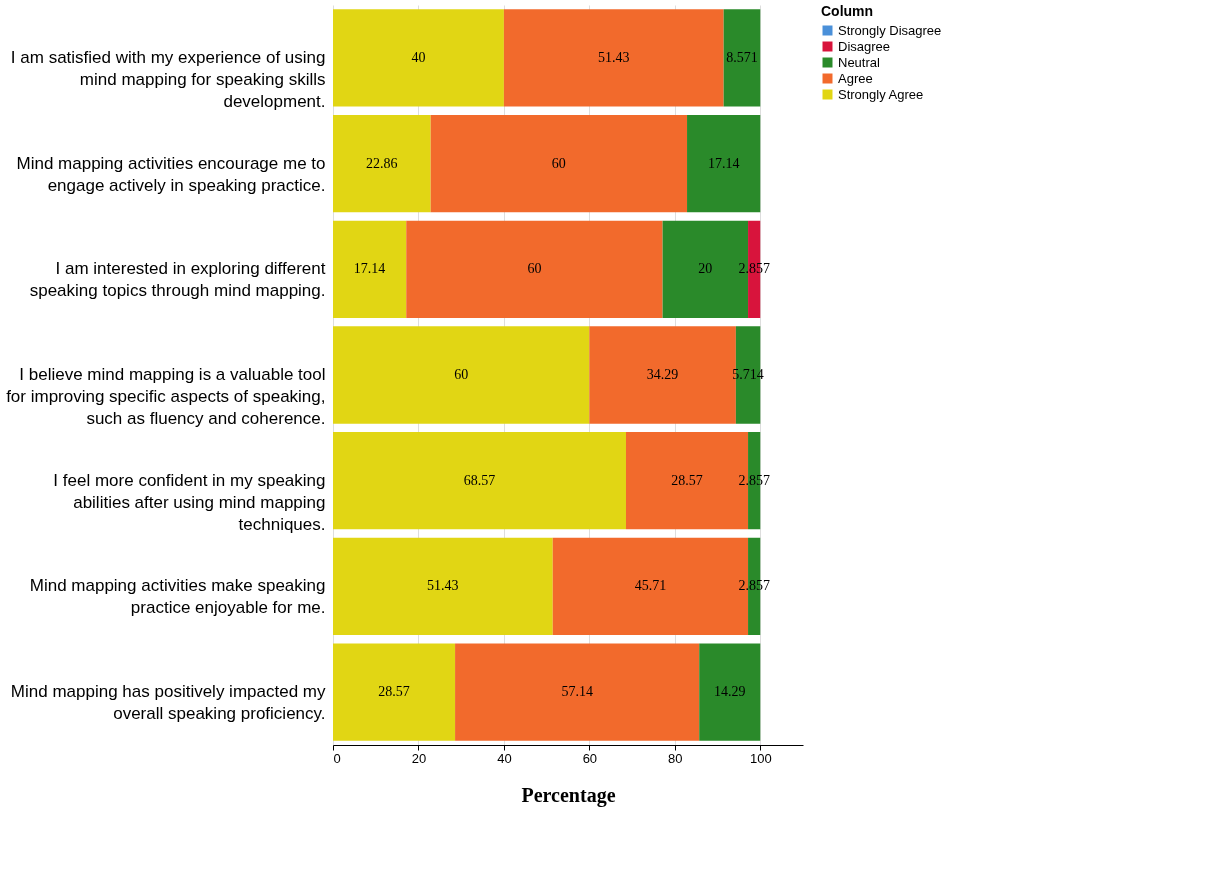  What do you see at coordinates (177, 597) in the screenshot?
I see `y-tick-label: Mind mapping activities make speaking practice enjoyable for me.` at bounding box center [177, 597].